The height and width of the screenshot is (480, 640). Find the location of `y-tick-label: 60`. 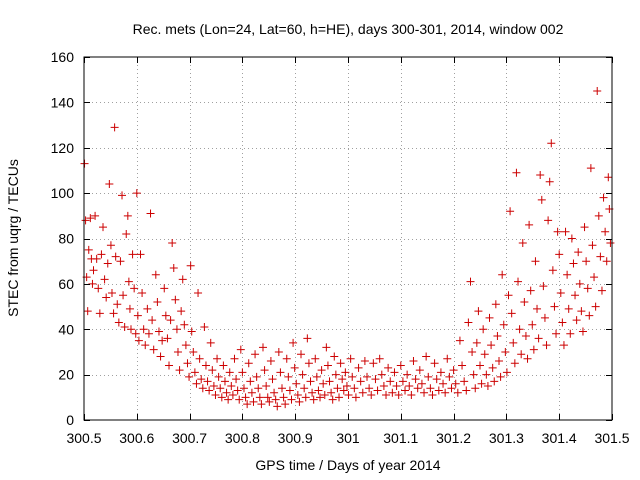

y-tick-label: 60 is located at coordinates (66, 284).